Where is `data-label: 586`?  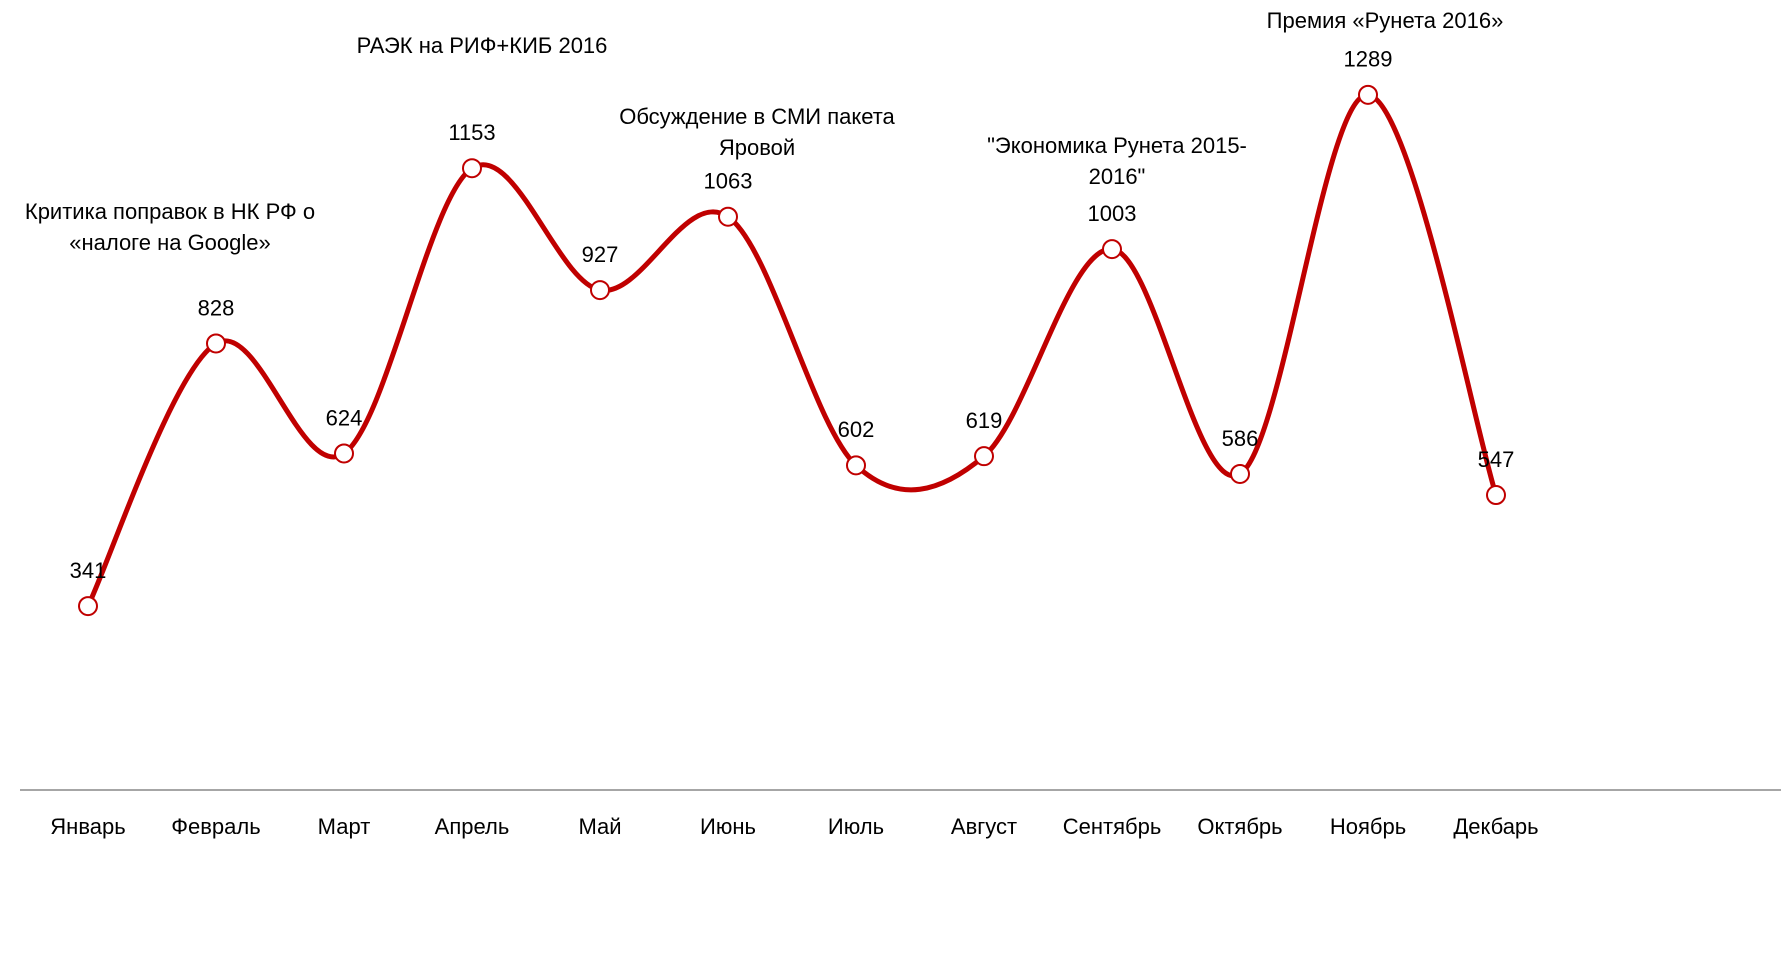
data-label: 586 is located at coordinates (1240, 438).